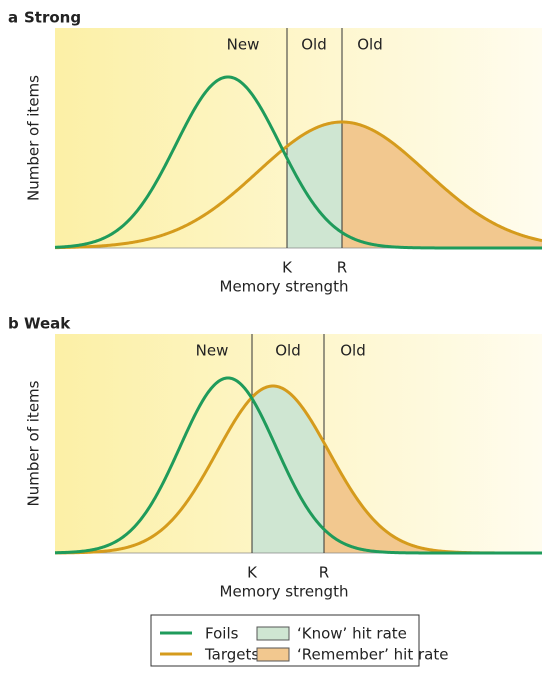 This screenshot has height=682, width=542. Describe the element at coordinates (352, 634) in the screenshot. I see `legend-item: ‘Know’ hit rate` at that location.